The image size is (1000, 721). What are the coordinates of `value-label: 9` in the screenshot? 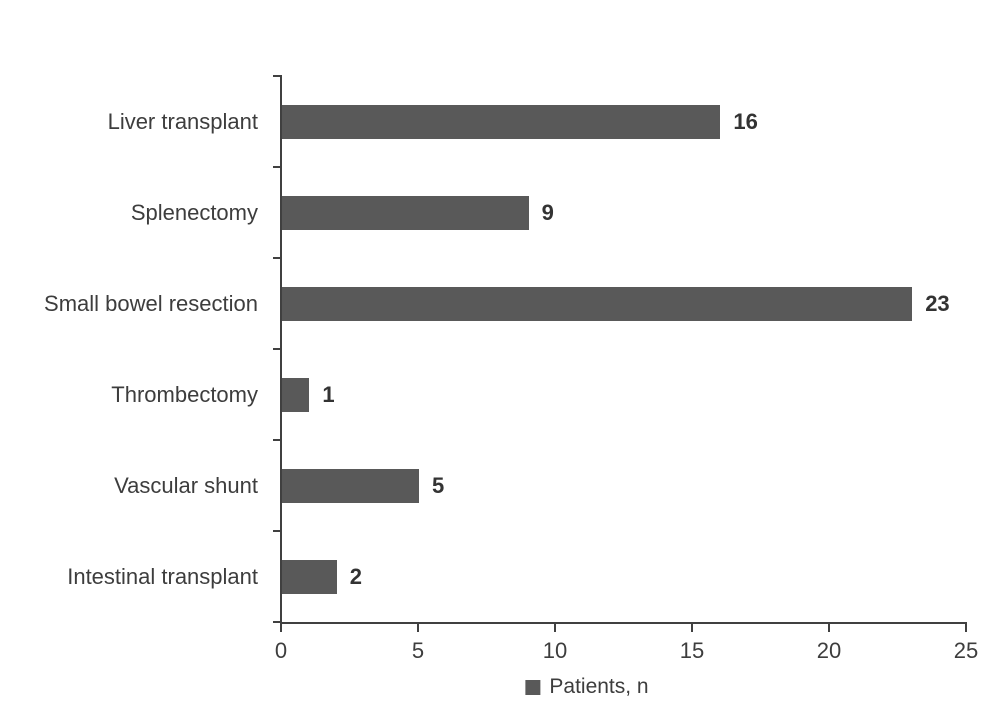 It's located at (547, 212).